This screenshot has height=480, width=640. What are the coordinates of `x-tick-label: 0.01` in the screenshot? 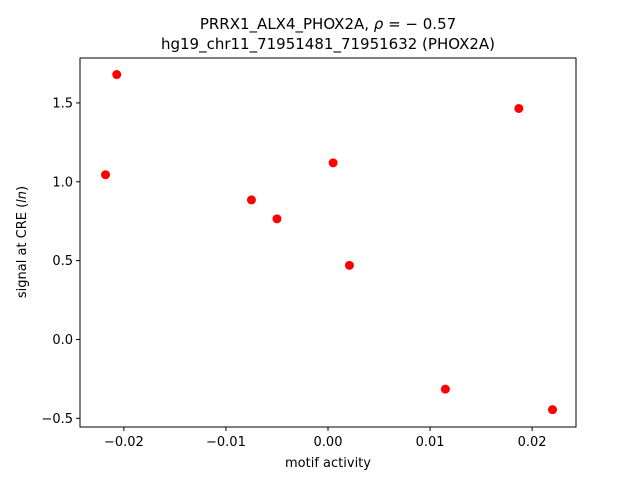 It's located at (430, 442).